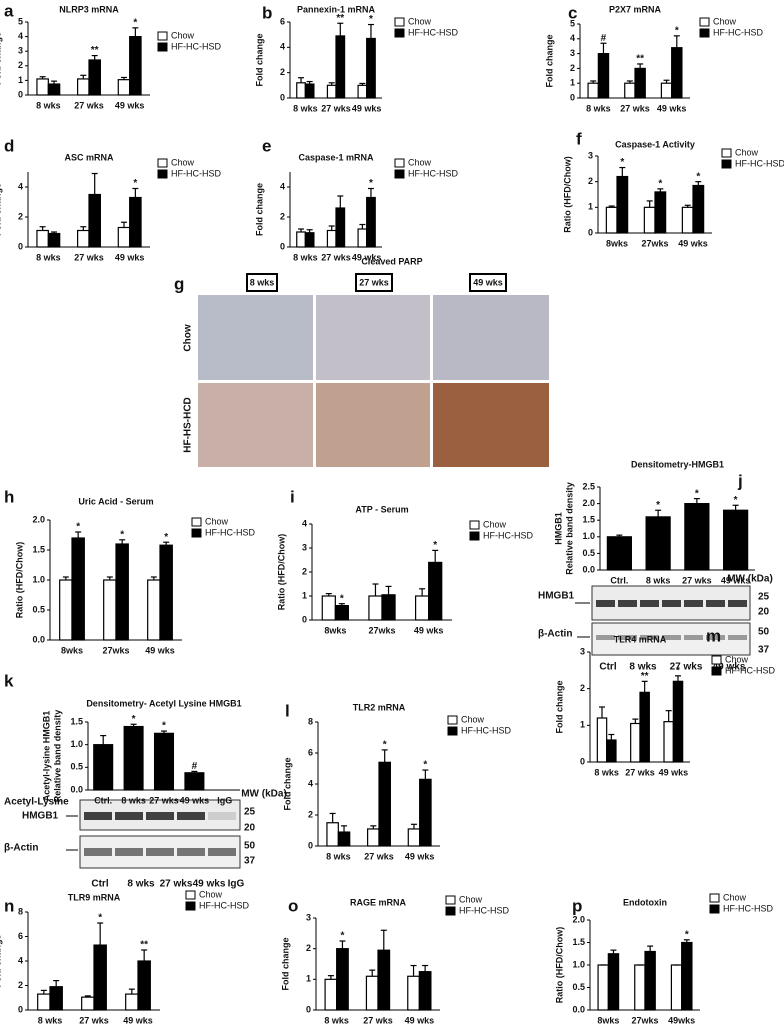 The height and width of the screenshot is (1026, 784). I want to click on panel-letter: m, so click(713, 635).